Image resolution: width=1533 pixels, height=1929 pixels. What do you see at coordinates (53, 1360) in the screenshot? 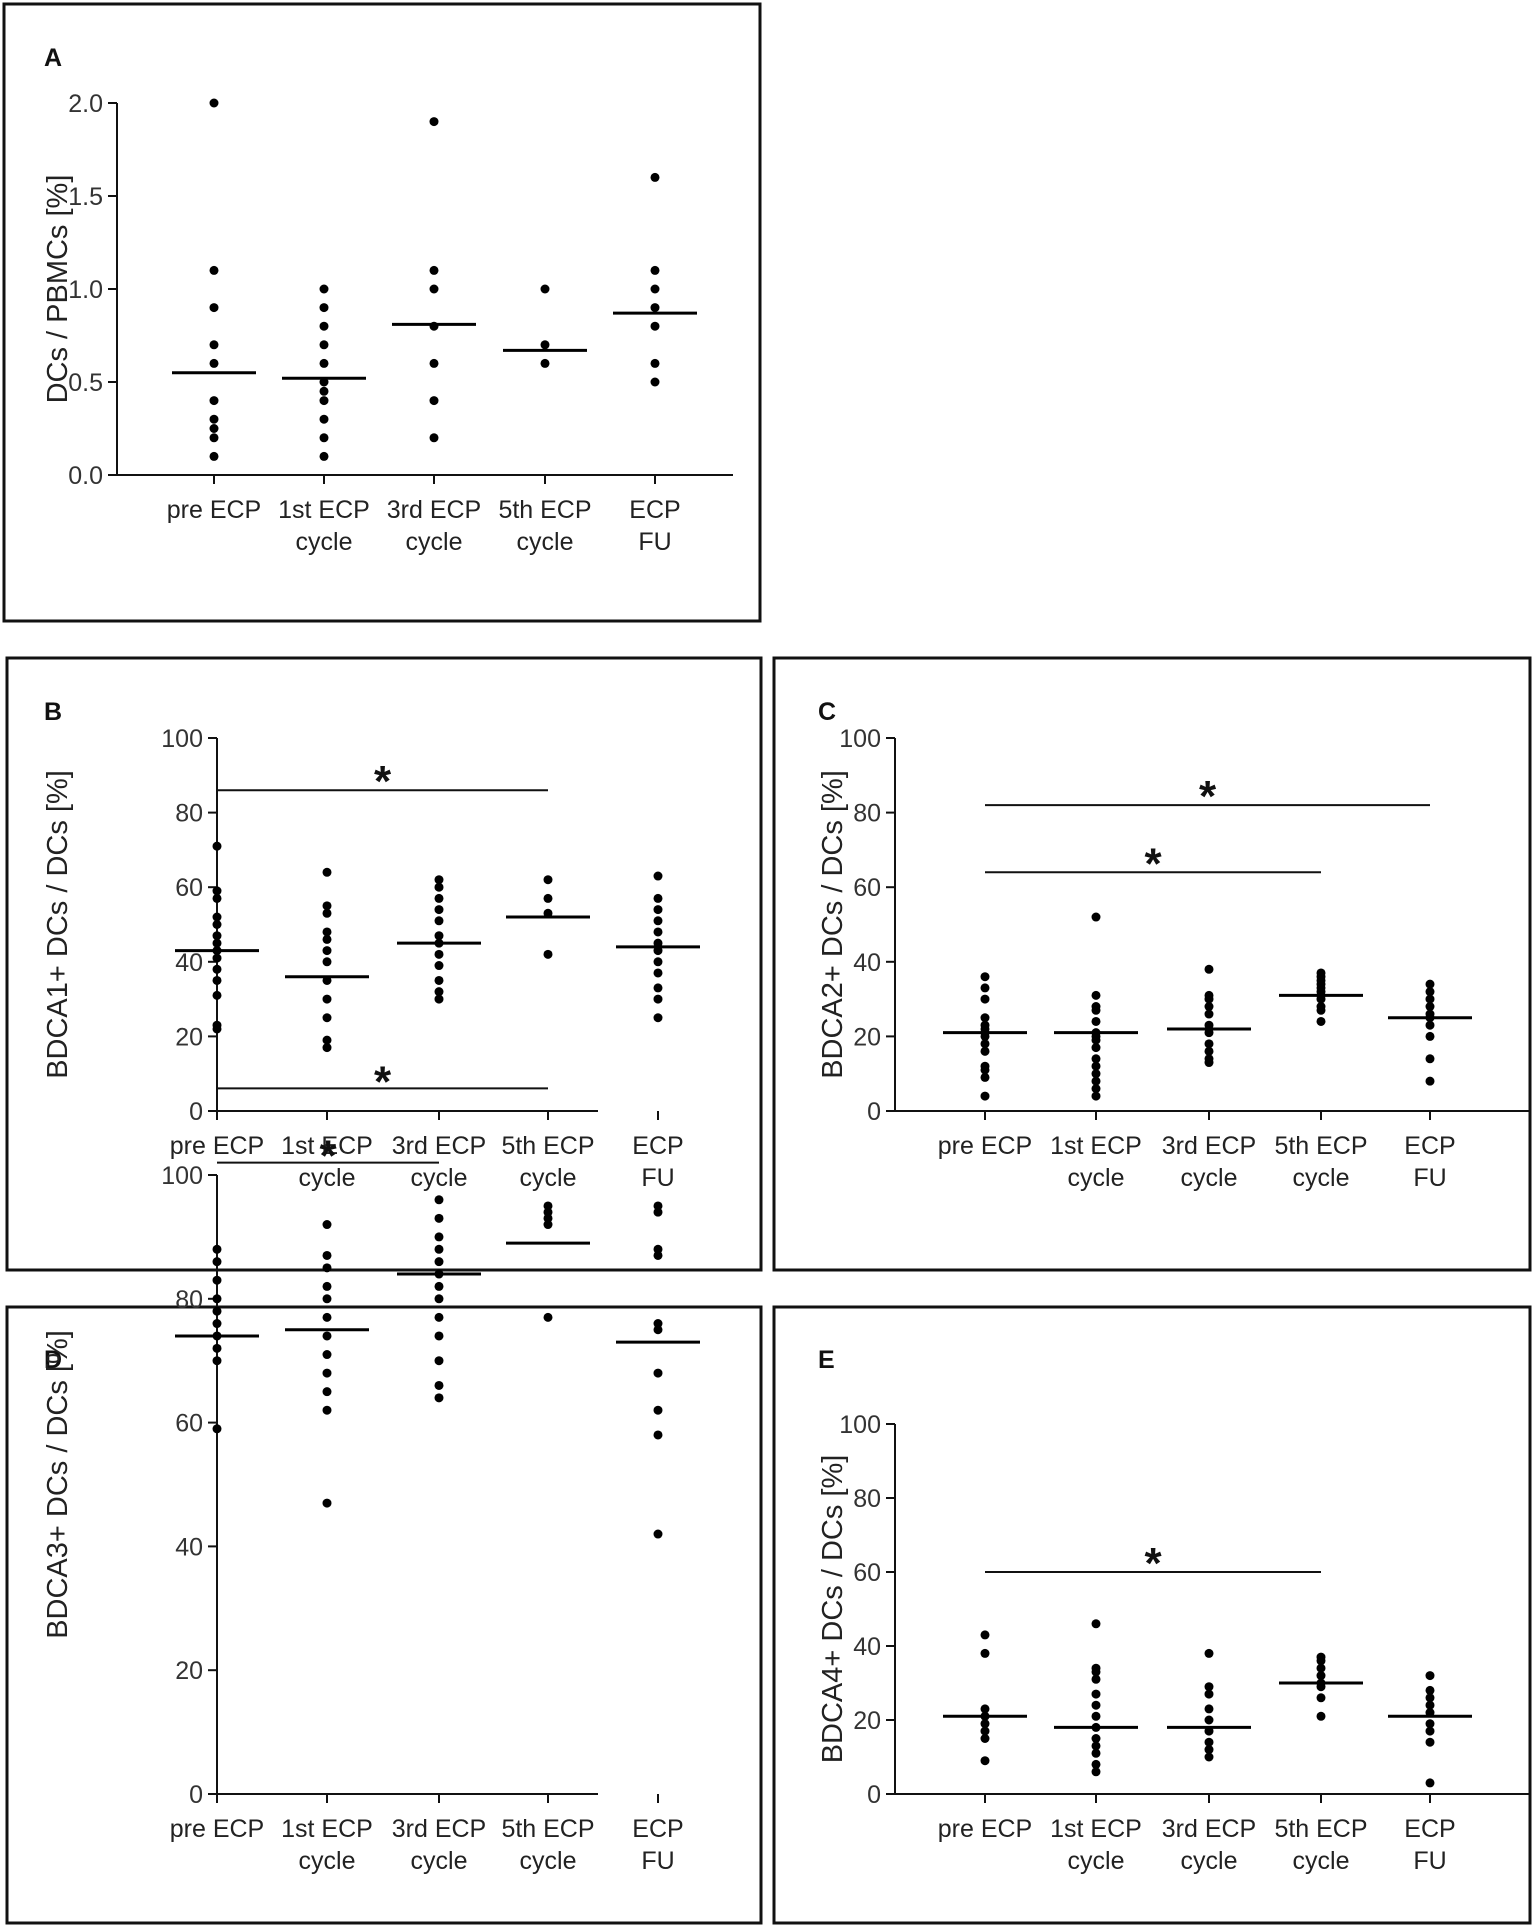
I see `panel-letter: D` at bounding box center [53, 1360].